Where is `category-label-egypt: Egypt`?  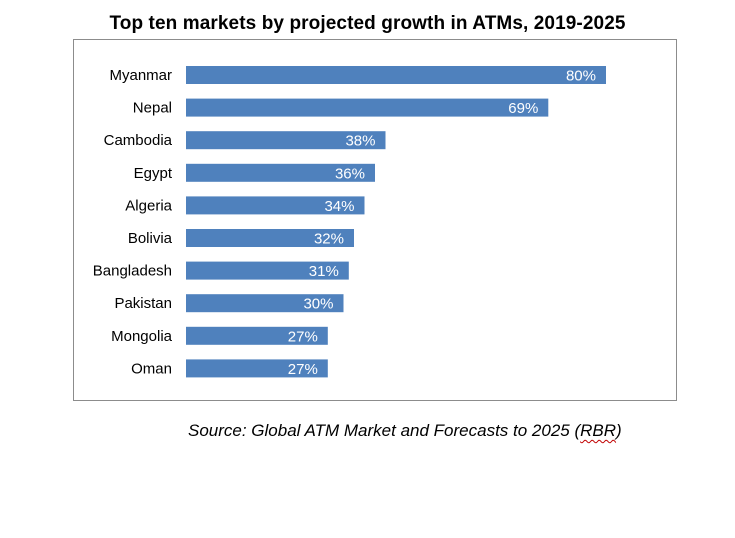 category-label-egypt: Egypt is located at coordinates (153, 173).